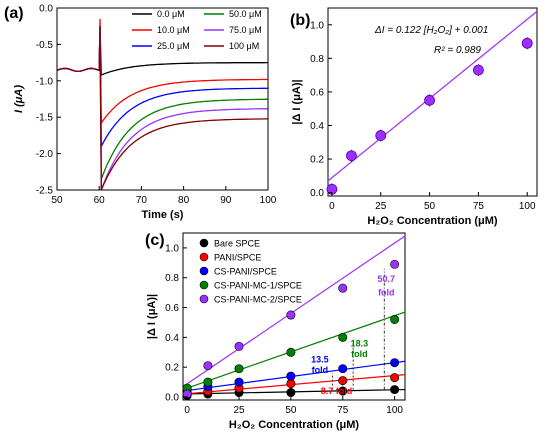 This screenshot has height=438, width=550. Describe the element at coordinates (172, 278) in the screenshot. I see `y-tick-label-c-4: 0.8` at that location.